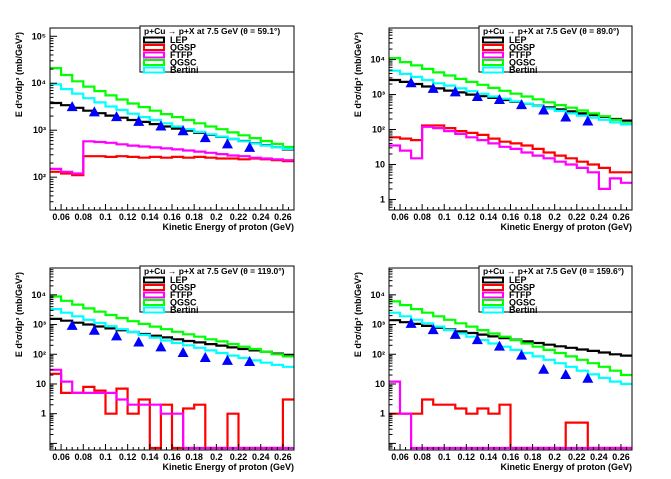 The image size is (671, 479). I want to click on x-tick-label: 0.08, so click(422, 217).